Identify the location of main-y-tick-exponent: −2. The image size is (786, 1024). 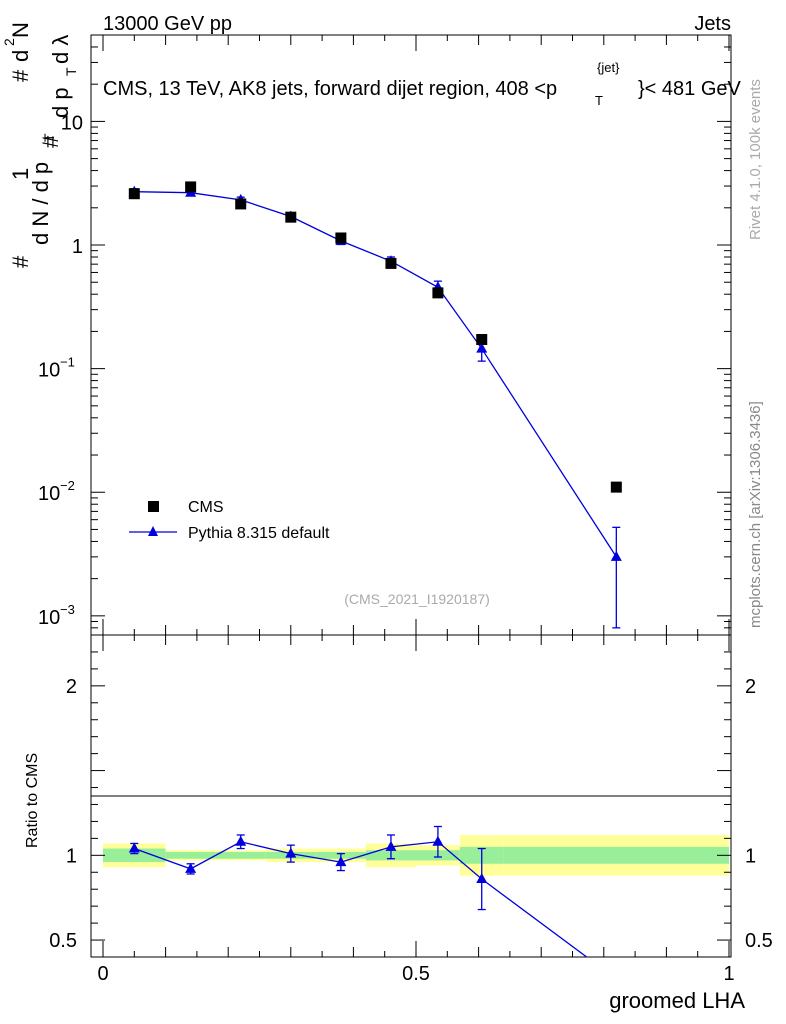
(67, 485).